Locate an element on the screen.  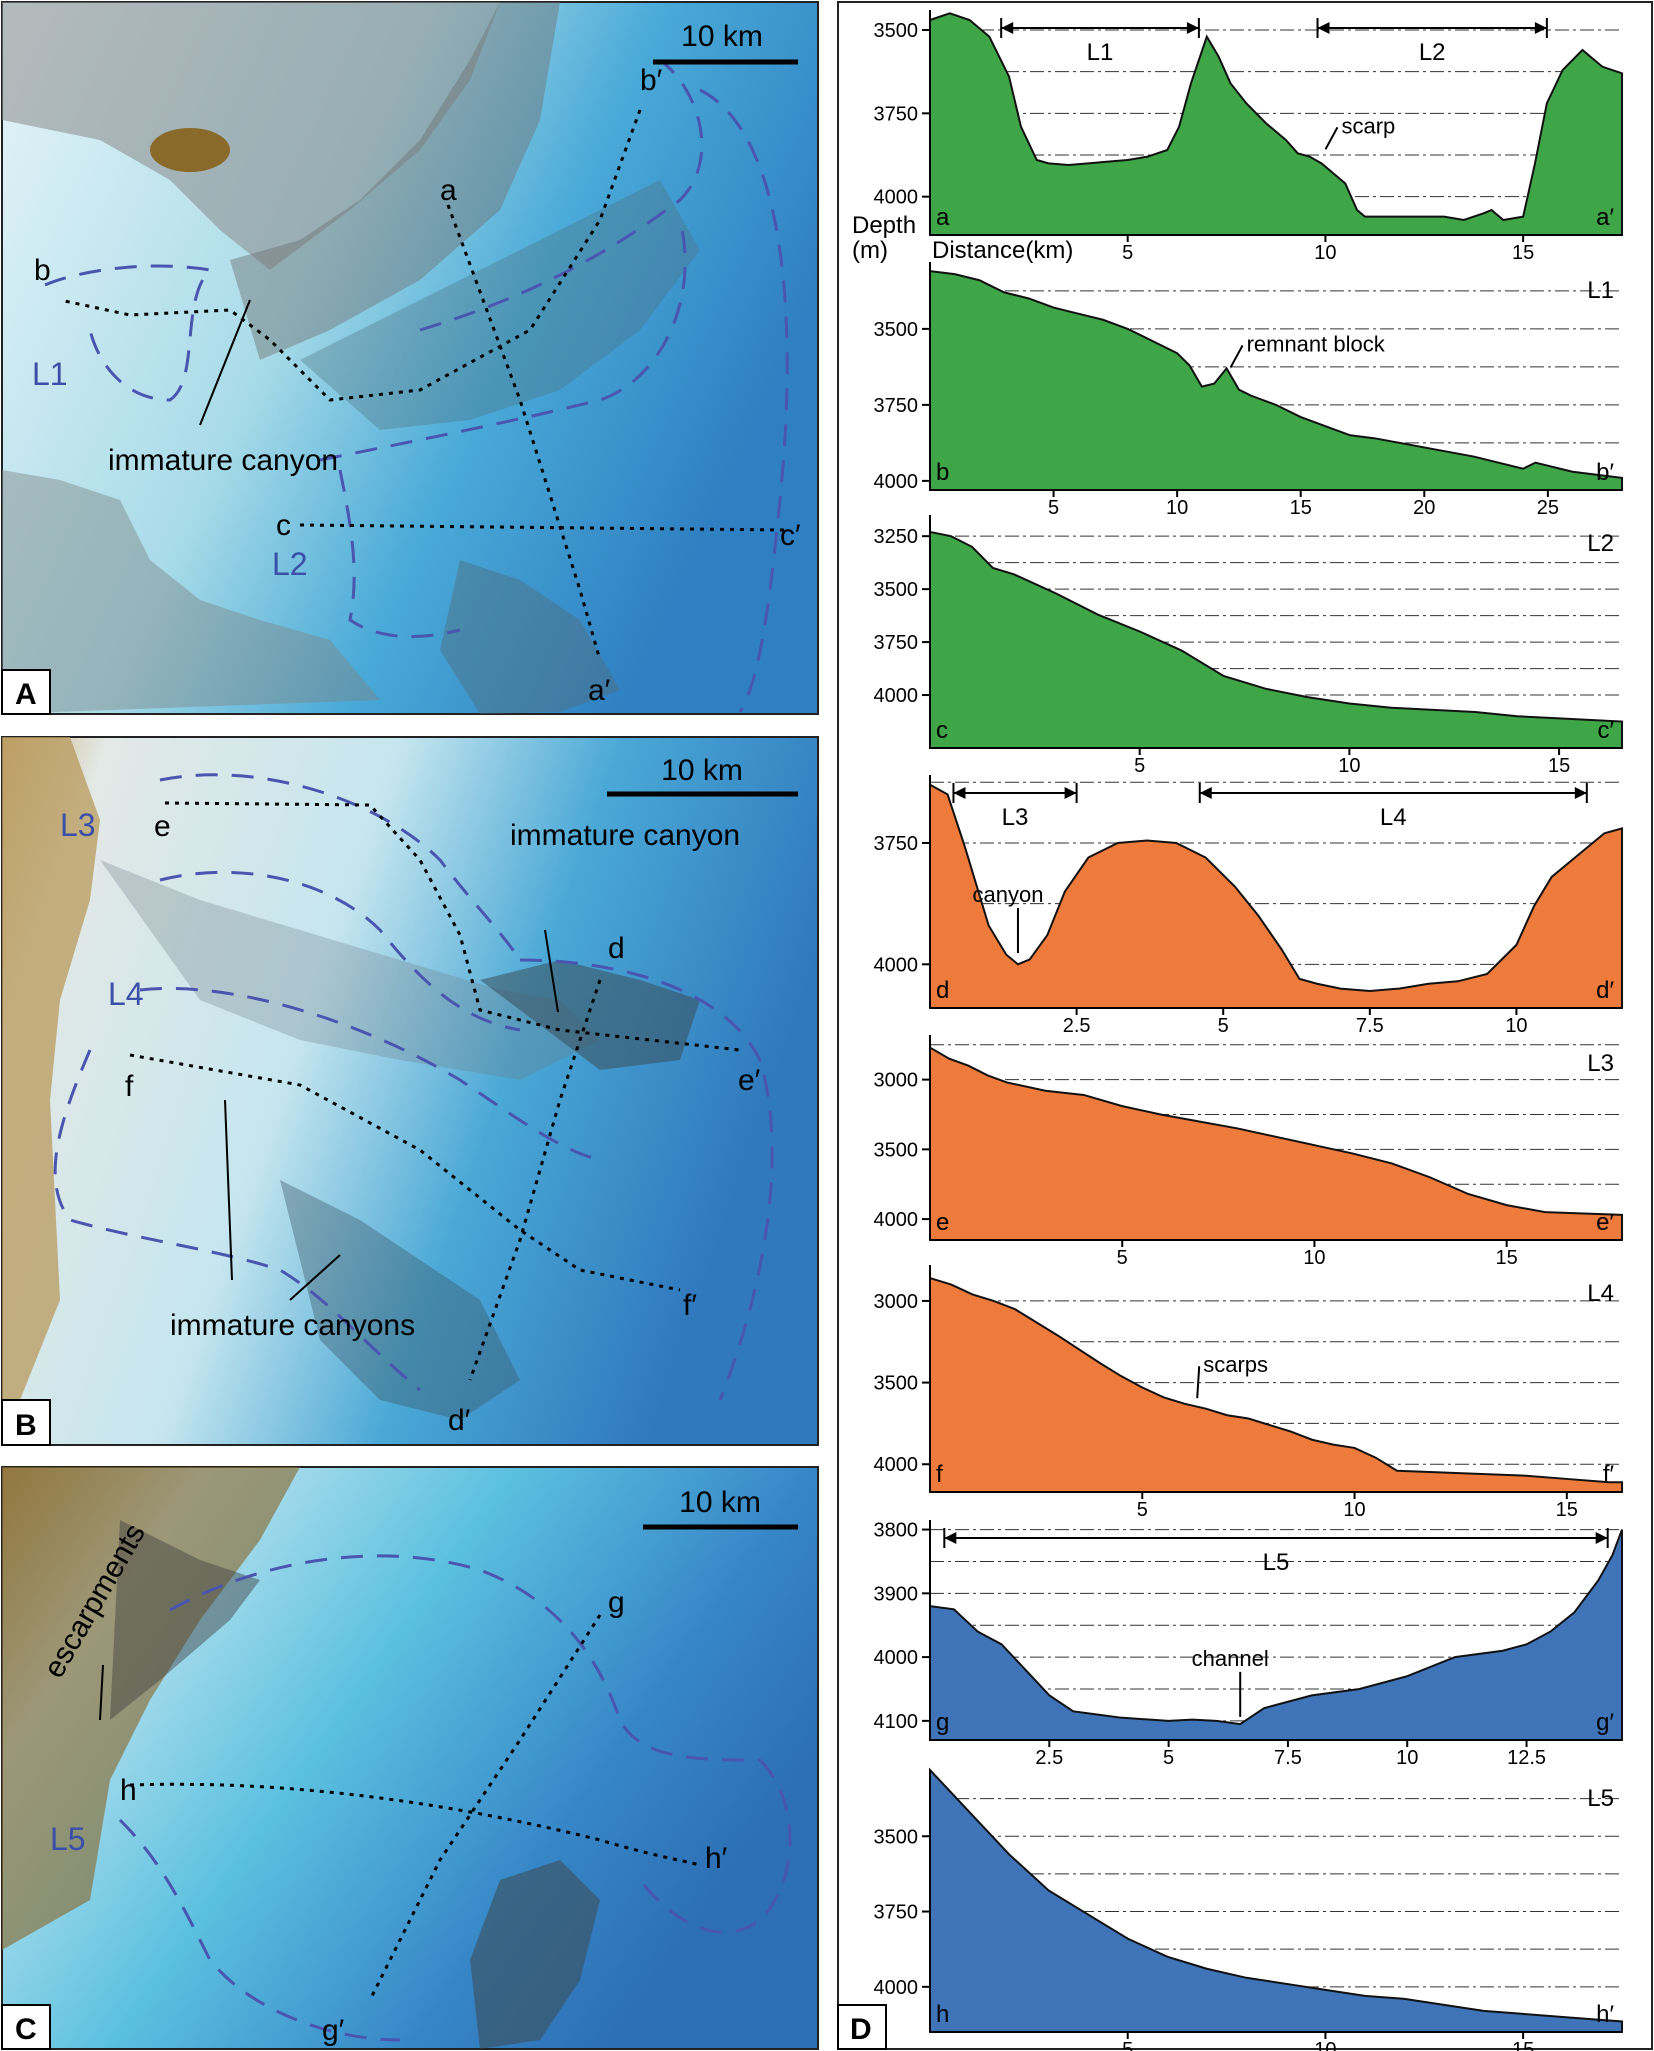
profile-area-ff is located at coordinates (1276, 1384).